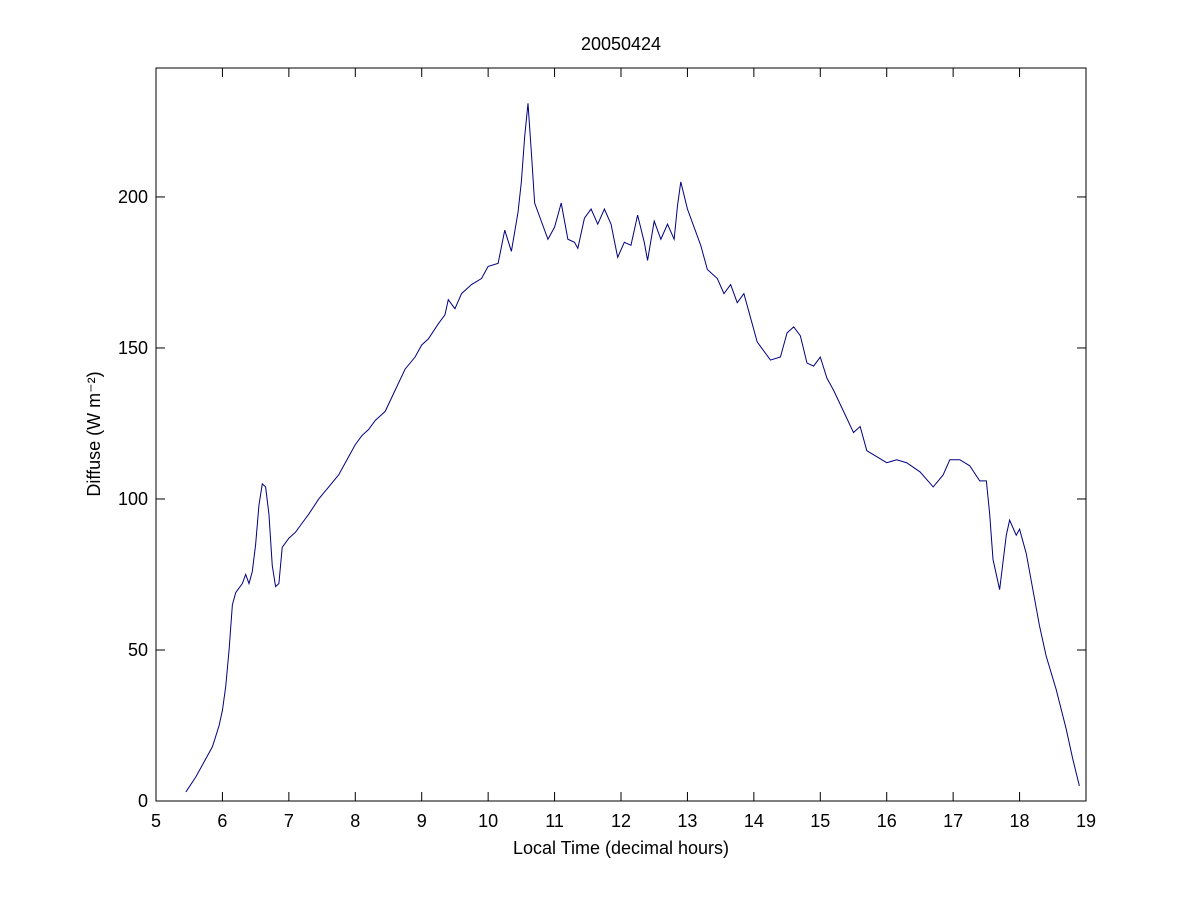 The width and height of the screenshot is (1200, 905). I want to click on x-tick-label: 7, so click(289, 821).